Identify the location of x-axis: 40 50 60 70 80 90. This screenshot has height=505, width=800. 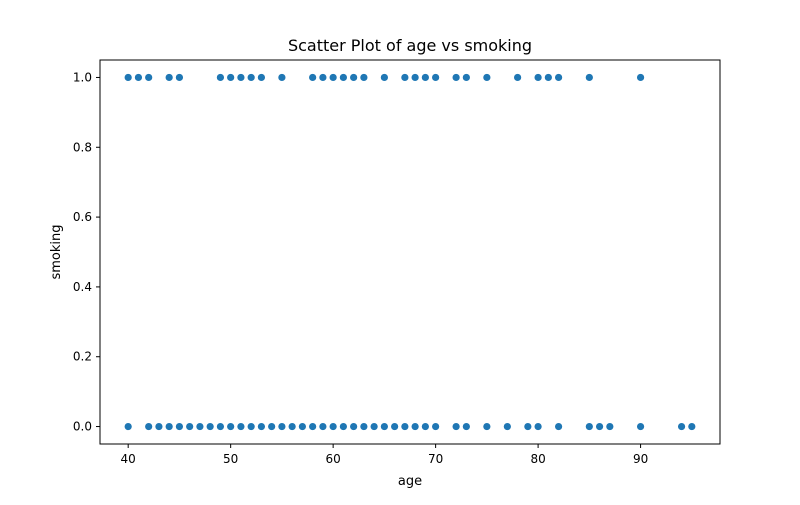
(384, 455).